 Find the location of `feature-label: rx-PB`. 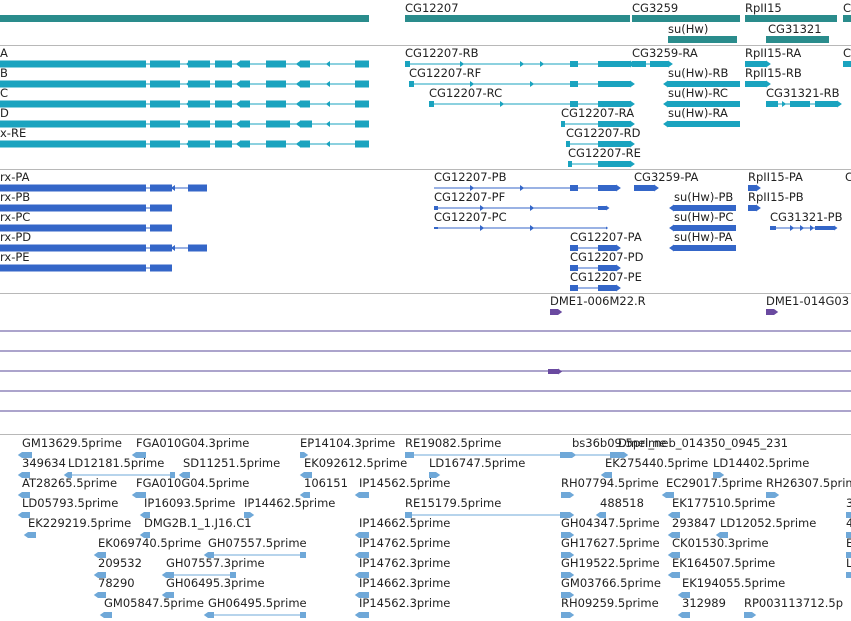

feature-label: rx-PB is located at coordinates (15, 197).